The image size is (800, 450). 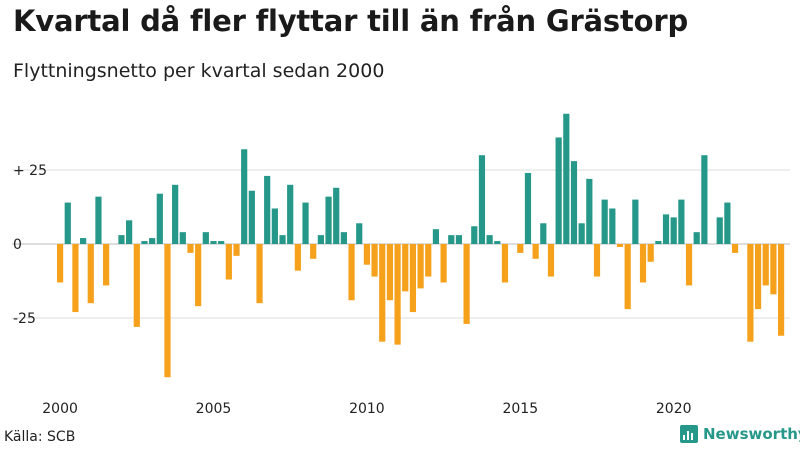 I want to click on x-tick-label: 2005, so click(x=214, y=409).